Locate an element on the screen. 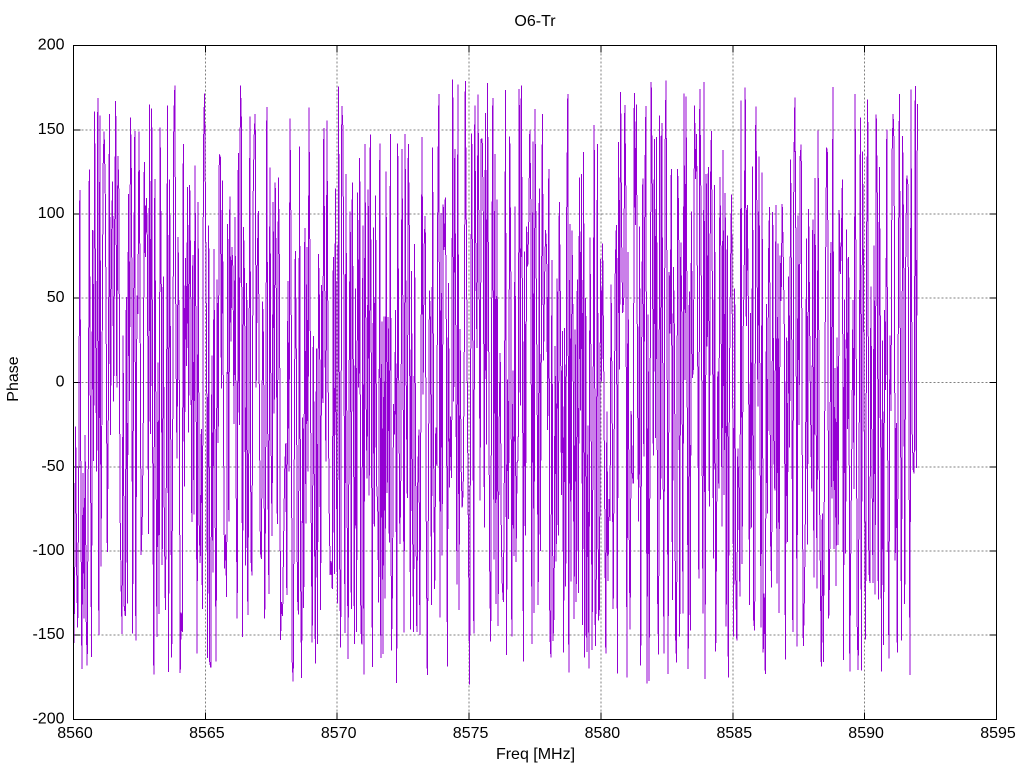 The width and height of the screenshot is (1024, 773). svg-text: Freq [MHz] is located at coordinates (535, 754).